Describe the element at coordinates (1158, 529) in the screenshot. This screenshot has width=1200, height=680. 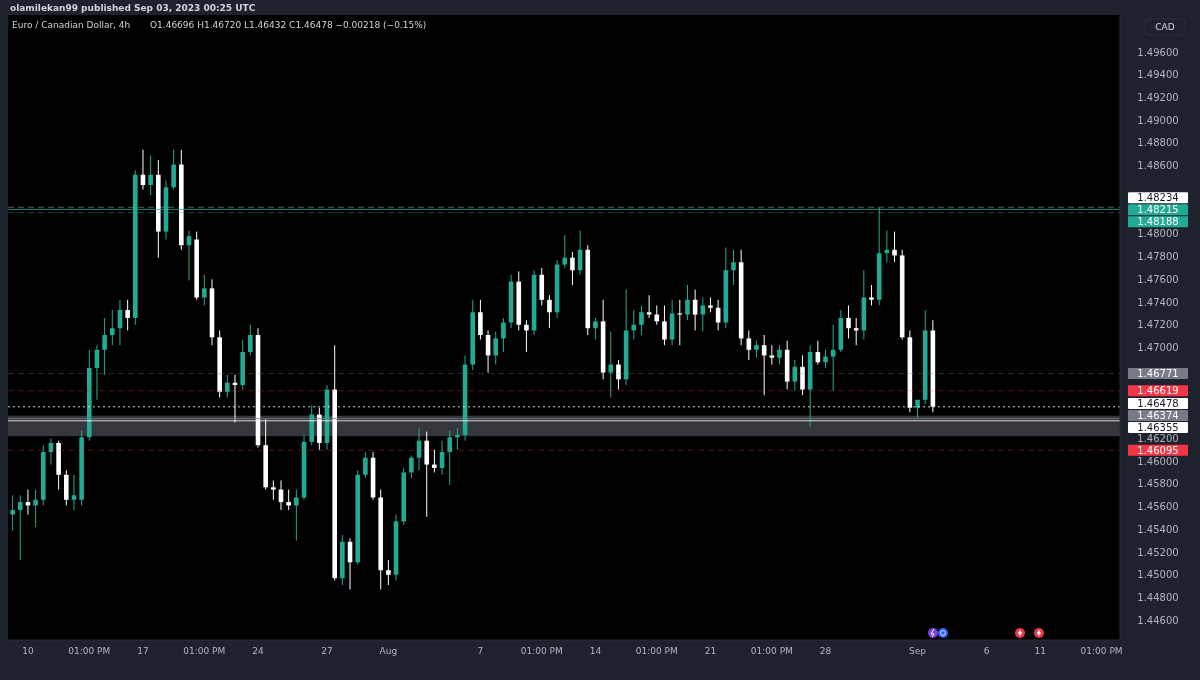
I see `y-tick-label: 1.45400` at that location.